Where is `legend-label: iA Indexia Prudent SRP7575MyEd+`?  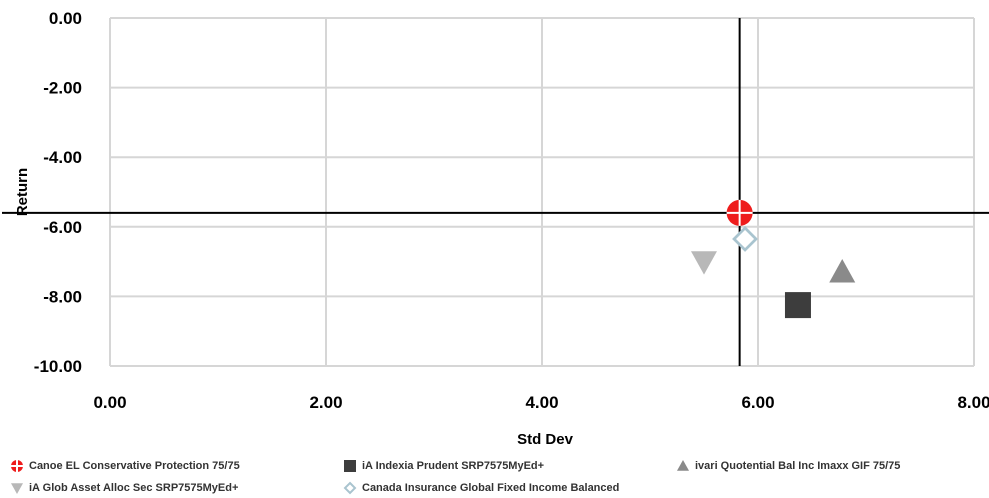
legend-label: iA Indexia Prudent SRP7575MyEd+ is located at coordinates (453, 466).